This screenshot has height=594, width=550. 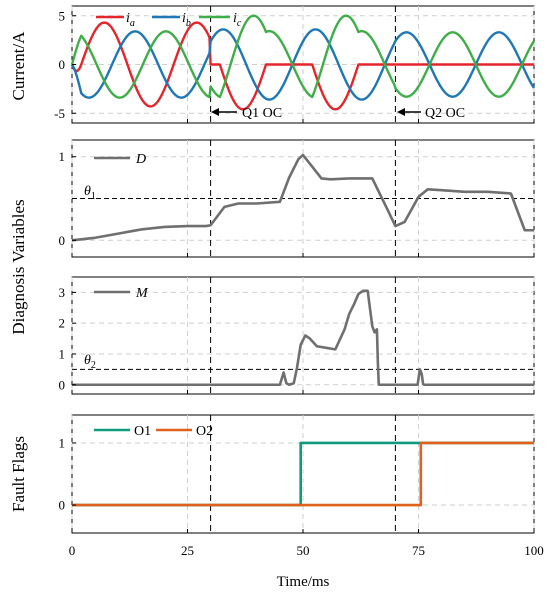 What do you see at coordinates (62, 15) in the screenshot?
I see `ytick-label: 5` at bounding box center [62, 15].